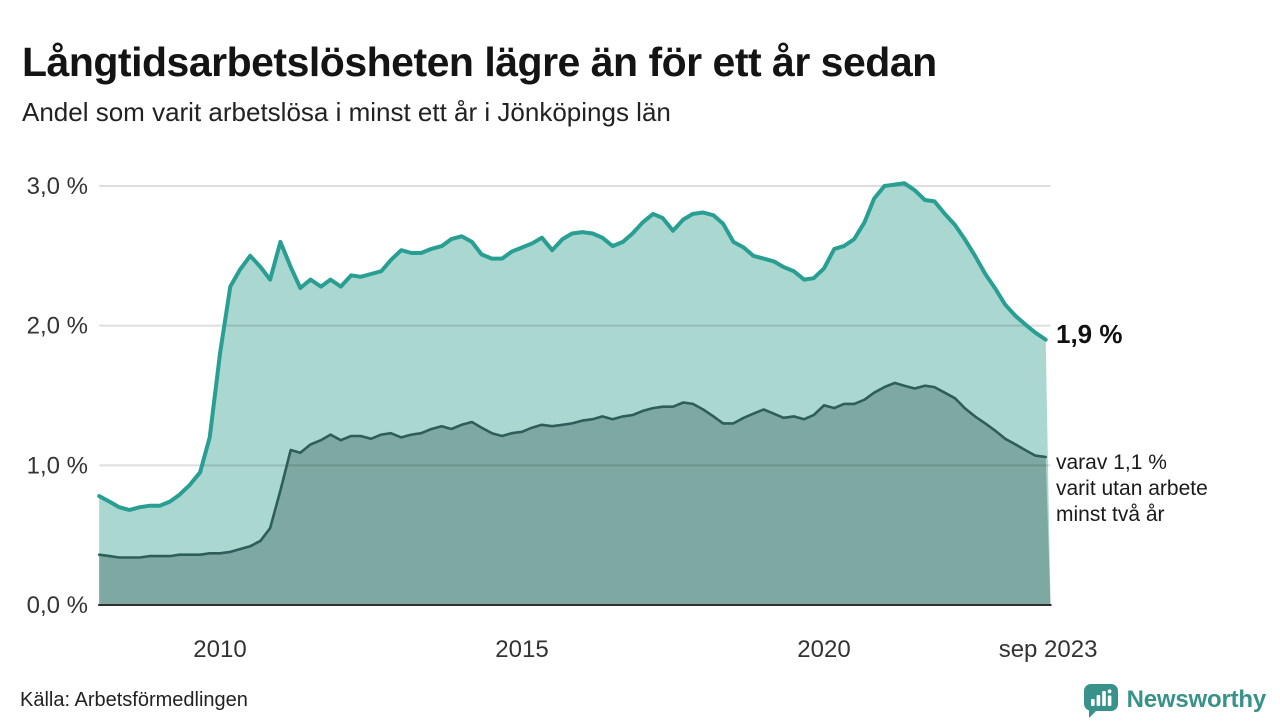 This screenshot has height=723, width=1280. I want to click on y-axis-tick-label: 3,0 %, so click(57, 186).